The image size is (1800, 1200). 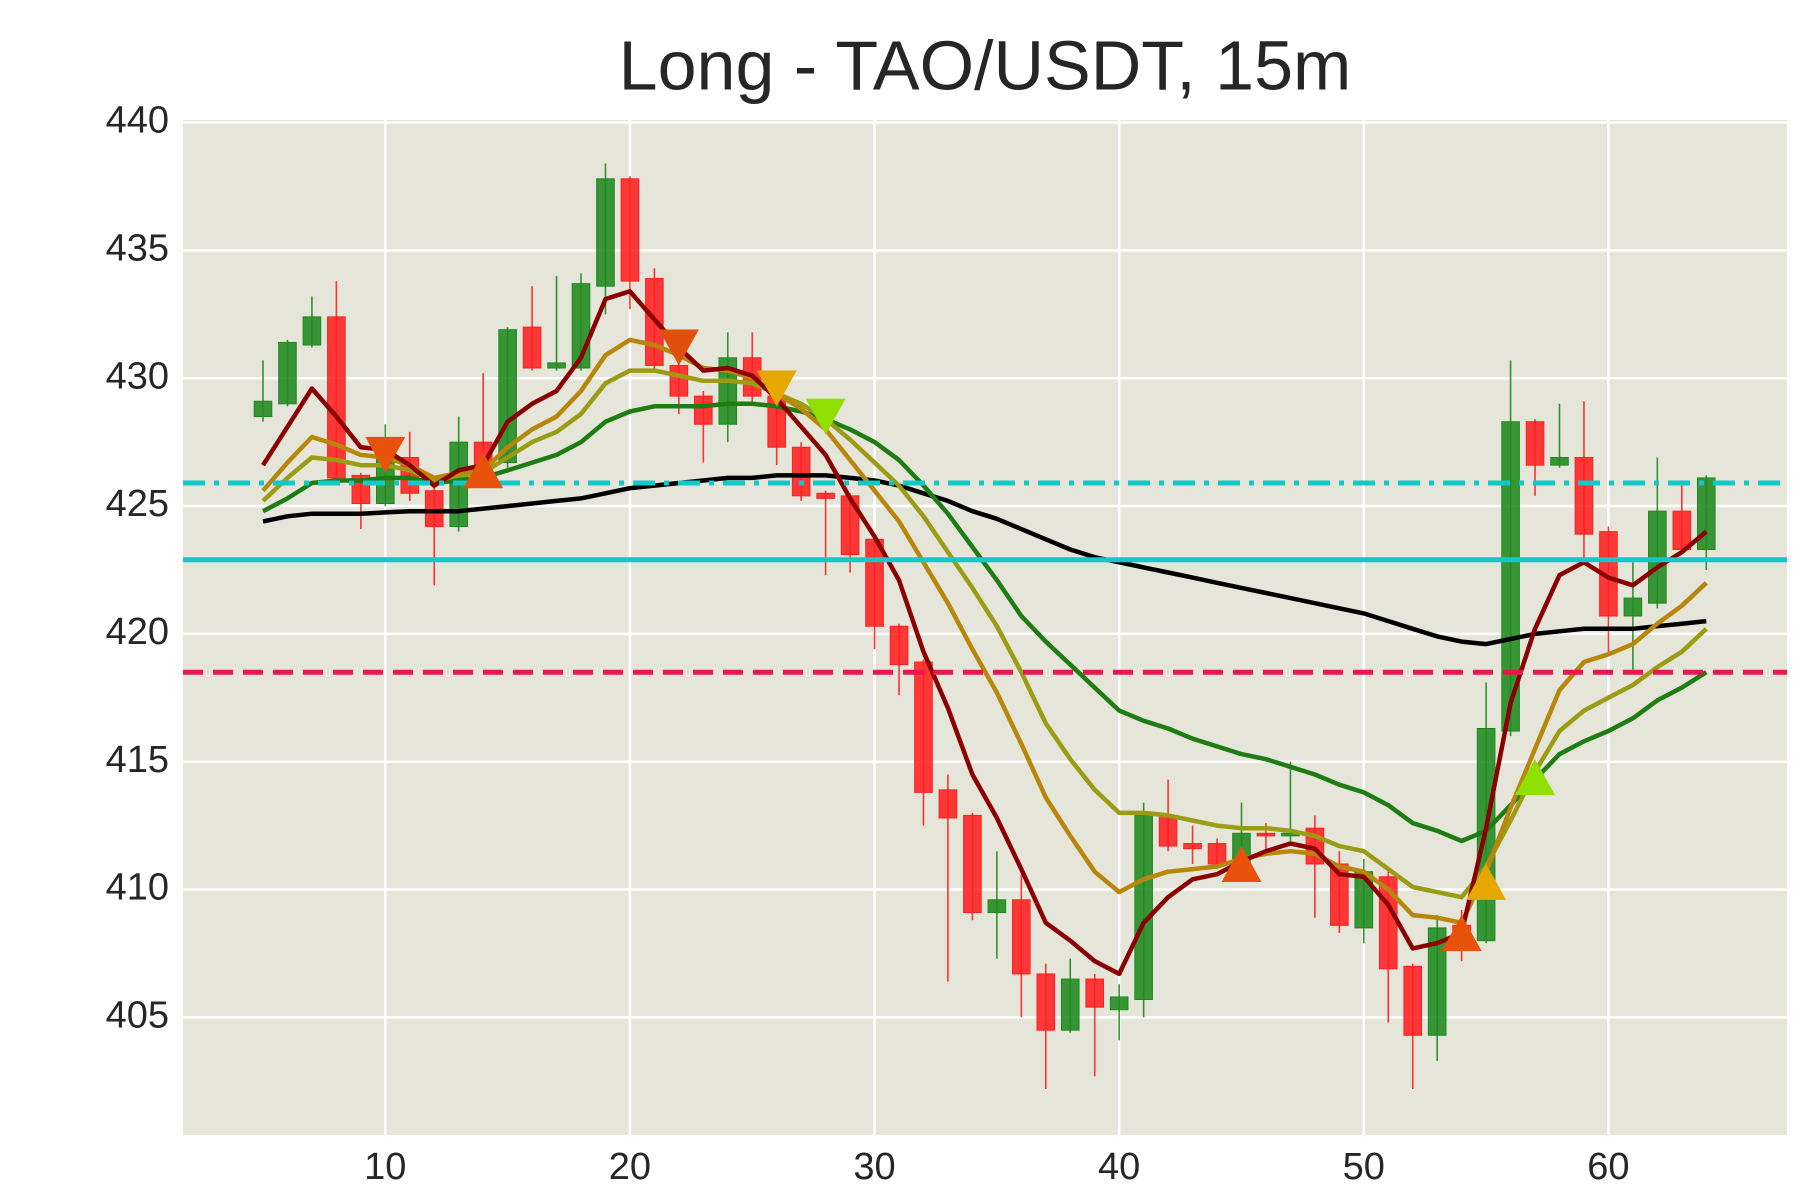 What do you see at coordinates (1119, 1167) in the screenshot?
I see `x-tick-label: 40` at bounding box center [1119, 1167].